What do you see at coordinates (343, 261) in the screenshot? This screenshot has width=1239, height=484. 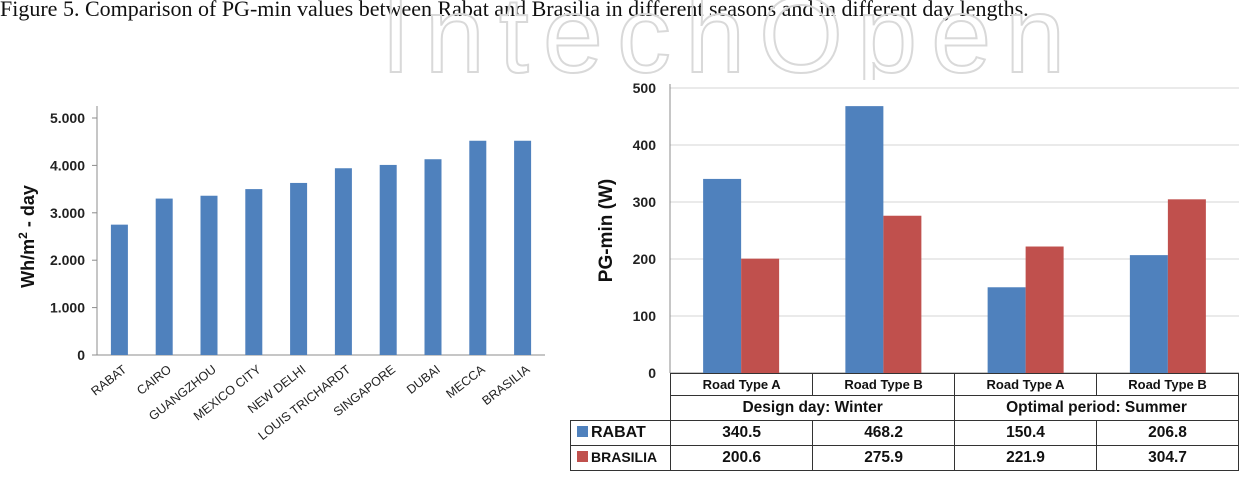 I see `bar-louis-trichardt` at bounding box center [343, 261].